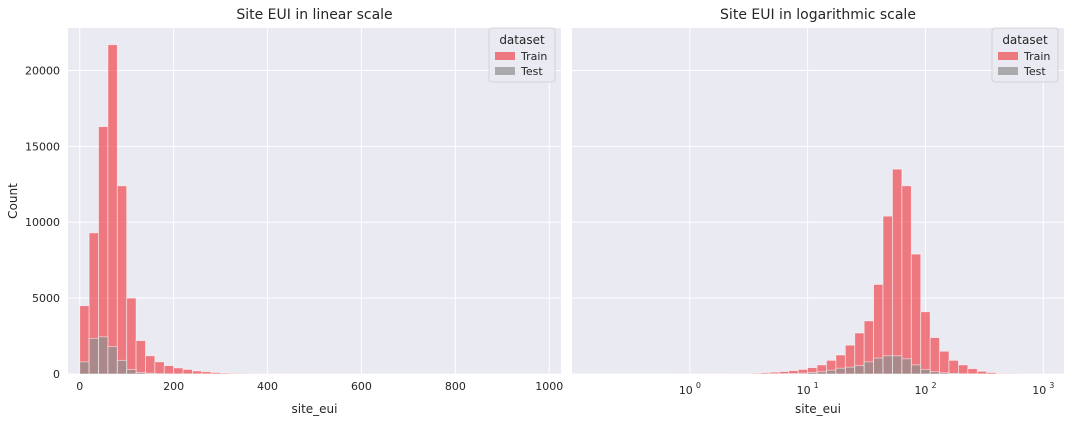 The width and height of the screenshot is (1072, 424). I want to click on y-axis-label: Count, so click(13, 201).